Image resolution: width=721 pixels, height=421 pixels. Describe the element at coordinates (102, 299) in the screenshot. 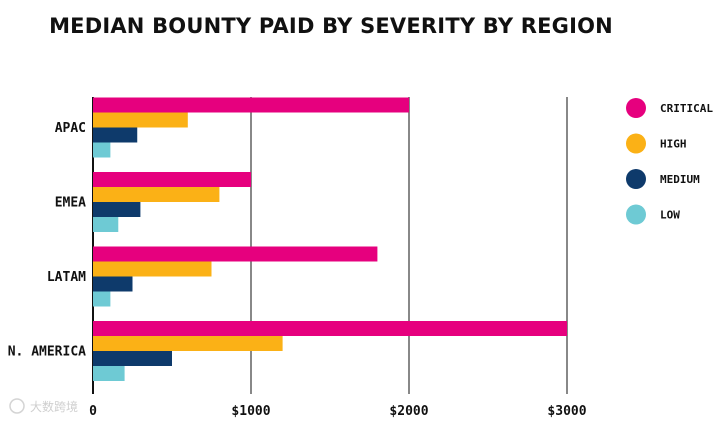

I see `bar-low-latam` at that location.